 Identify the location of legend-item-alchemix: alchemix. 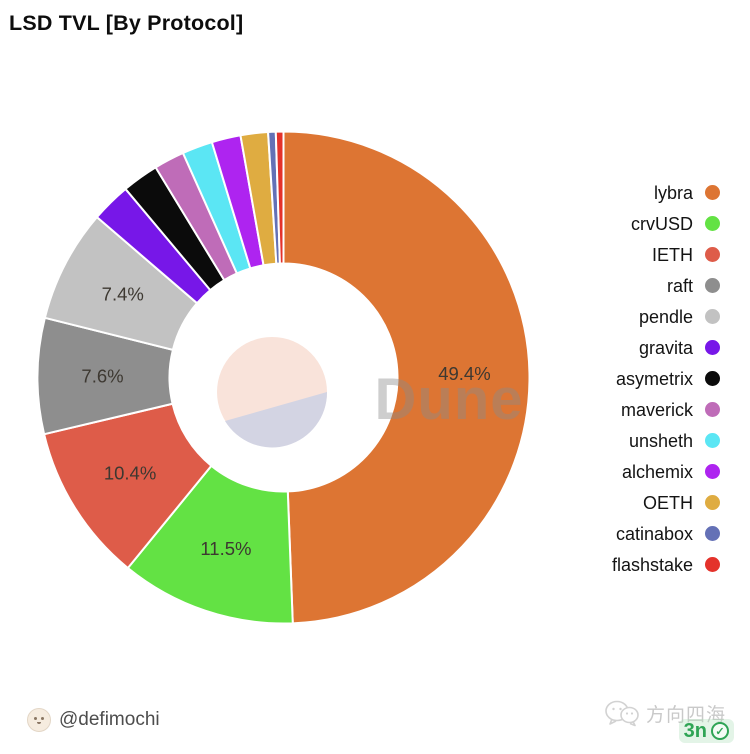
(666, 471).